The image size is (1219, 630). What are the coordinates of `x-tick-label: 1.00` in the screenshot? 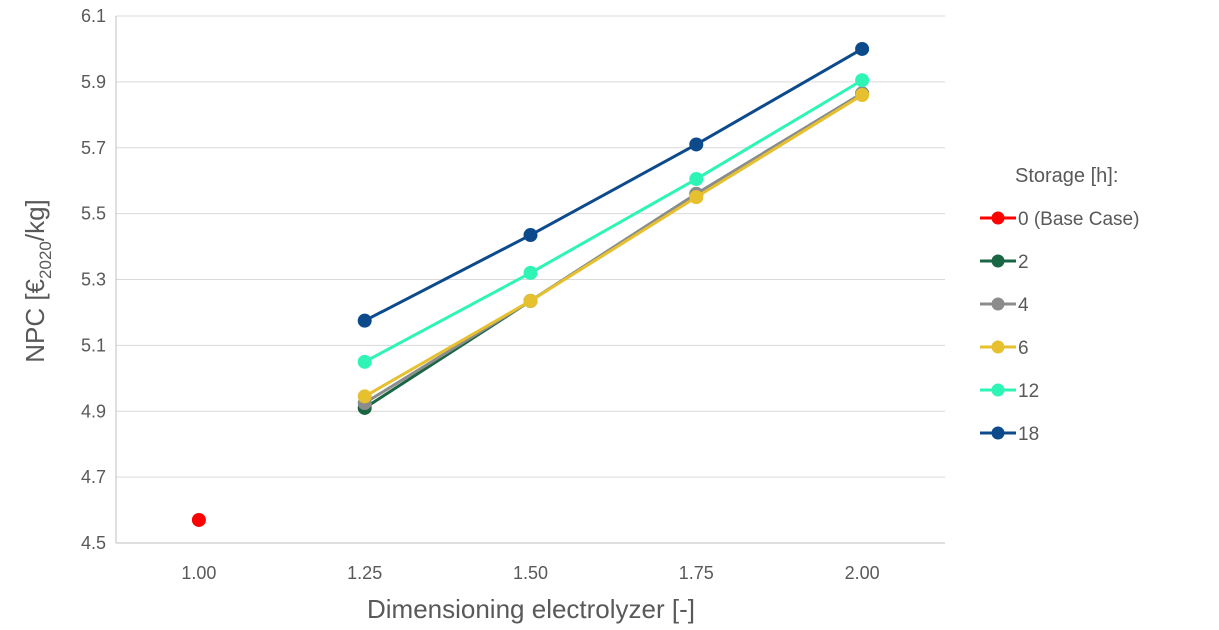 It's located at (198, 573).